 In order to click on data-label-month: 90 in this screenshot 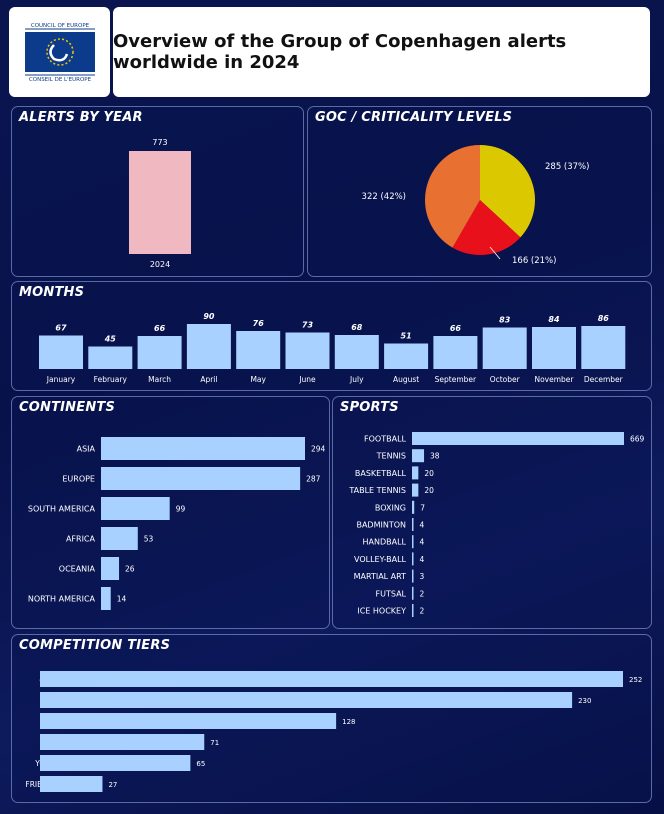, I will do `click(209, 316)`.